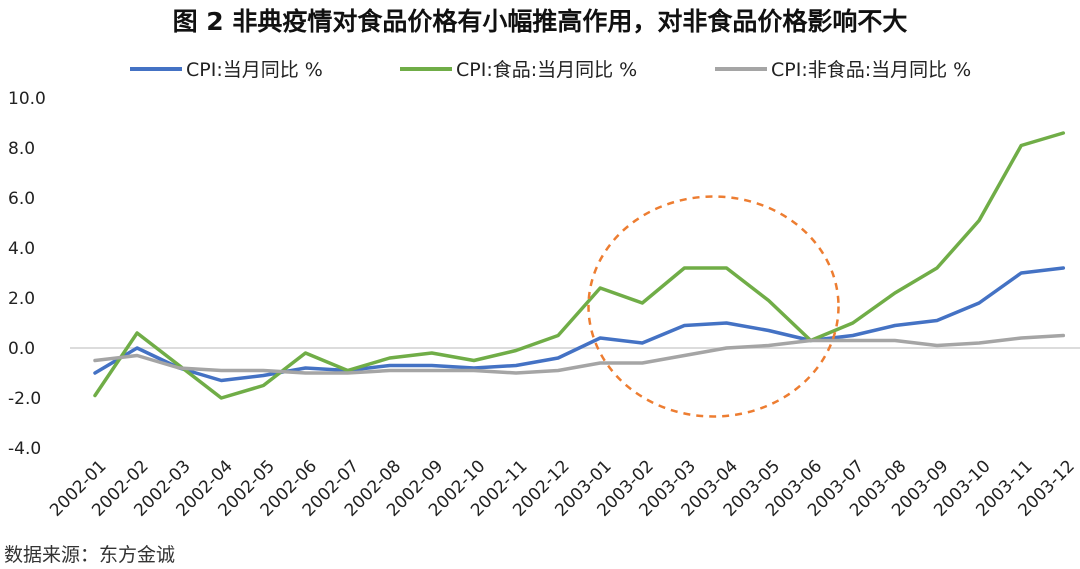  What do you see at coordinates (89, 555) in the screenshot?
I see `source-note: 数据来源：东方金诚` at bounding box center [89, 555].